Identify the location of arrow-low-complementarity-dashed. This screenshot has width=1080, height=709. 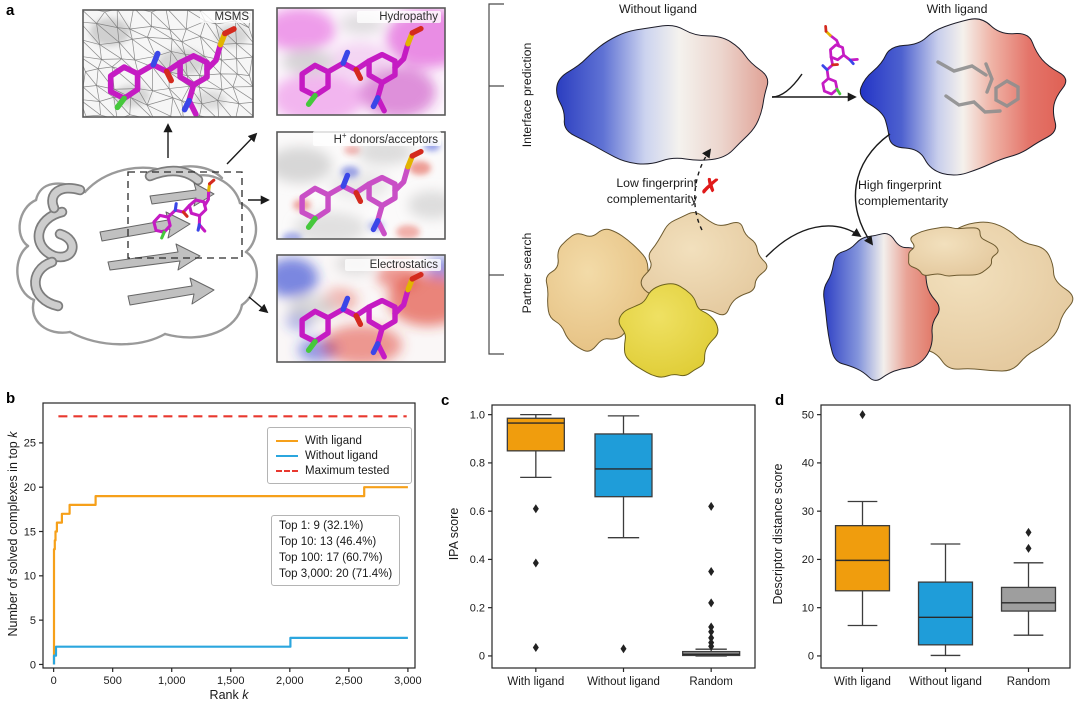
(703, 189).